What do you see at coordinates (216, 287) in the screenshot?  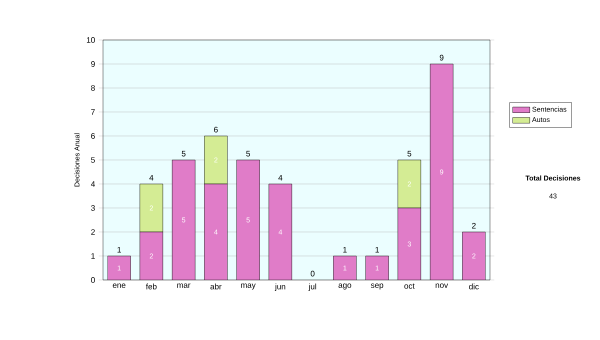 I see `x-tick-label: abr` at bounding box center [216, 287].